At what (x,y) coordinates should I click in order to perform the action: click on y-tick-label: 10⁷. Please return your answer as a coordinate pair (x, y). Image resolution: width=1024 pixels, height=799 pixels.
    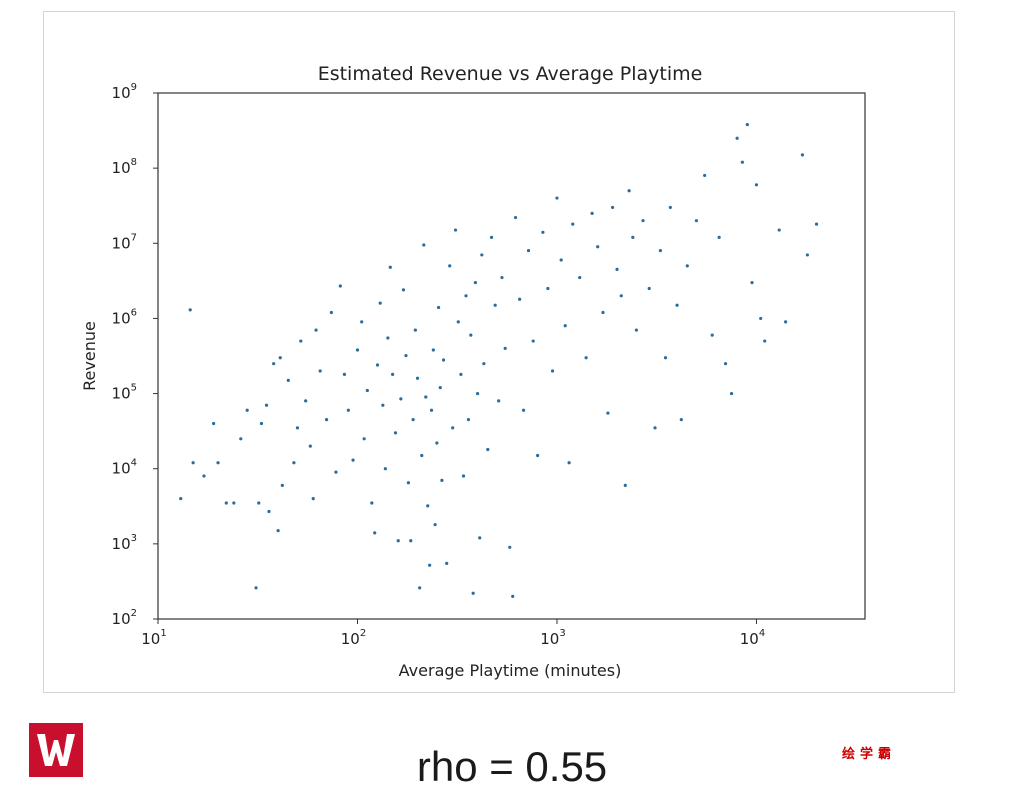
    Looking at the image, I should click on (124, 242).